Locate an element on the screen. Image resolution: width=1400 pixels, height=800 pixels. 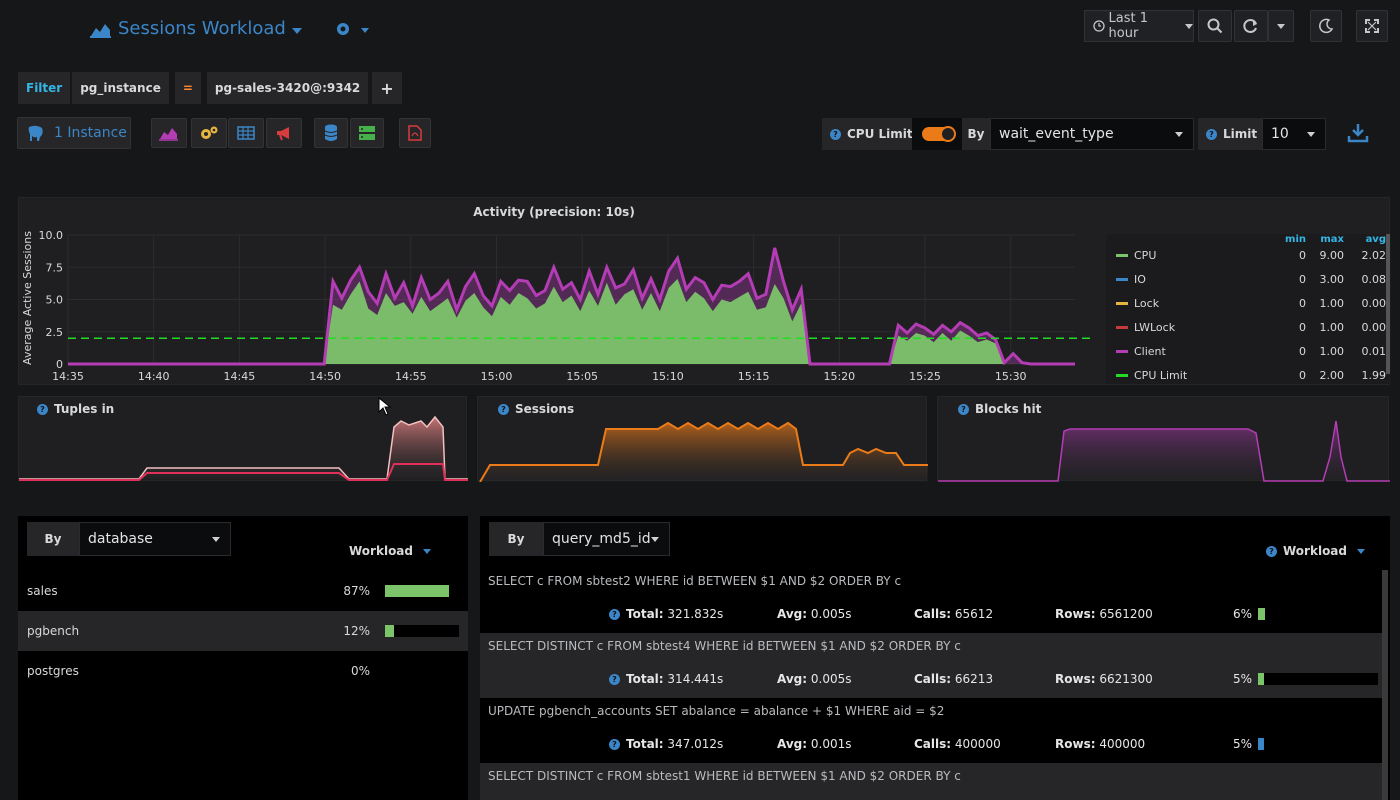
query-workload-header: ? Workload is located at coordinates (1316, 551).